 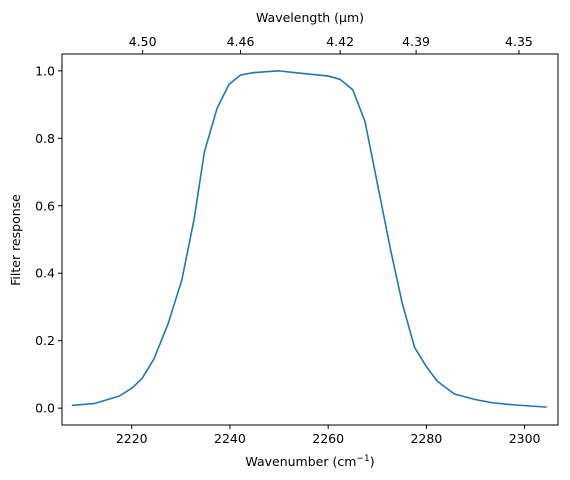 What do you see at coordinates (15, 240) in the screenshot?
I see `y-axis-label: Filter response` at bounding box center [15, 240].